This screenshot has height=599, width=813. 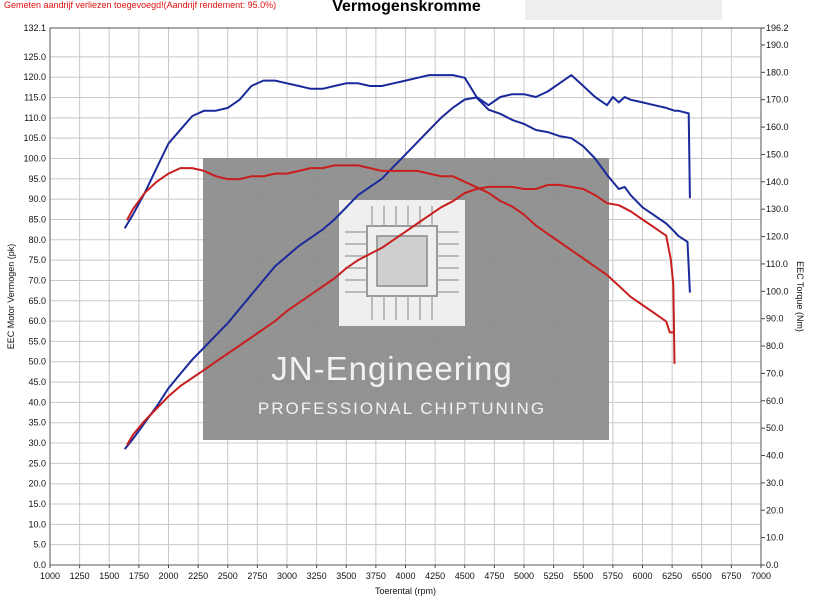 What do you see at coordinates (37, 240) in the screenshot?
I see `y-left-tick-label: 80.0` at bounding box center [37, 240].